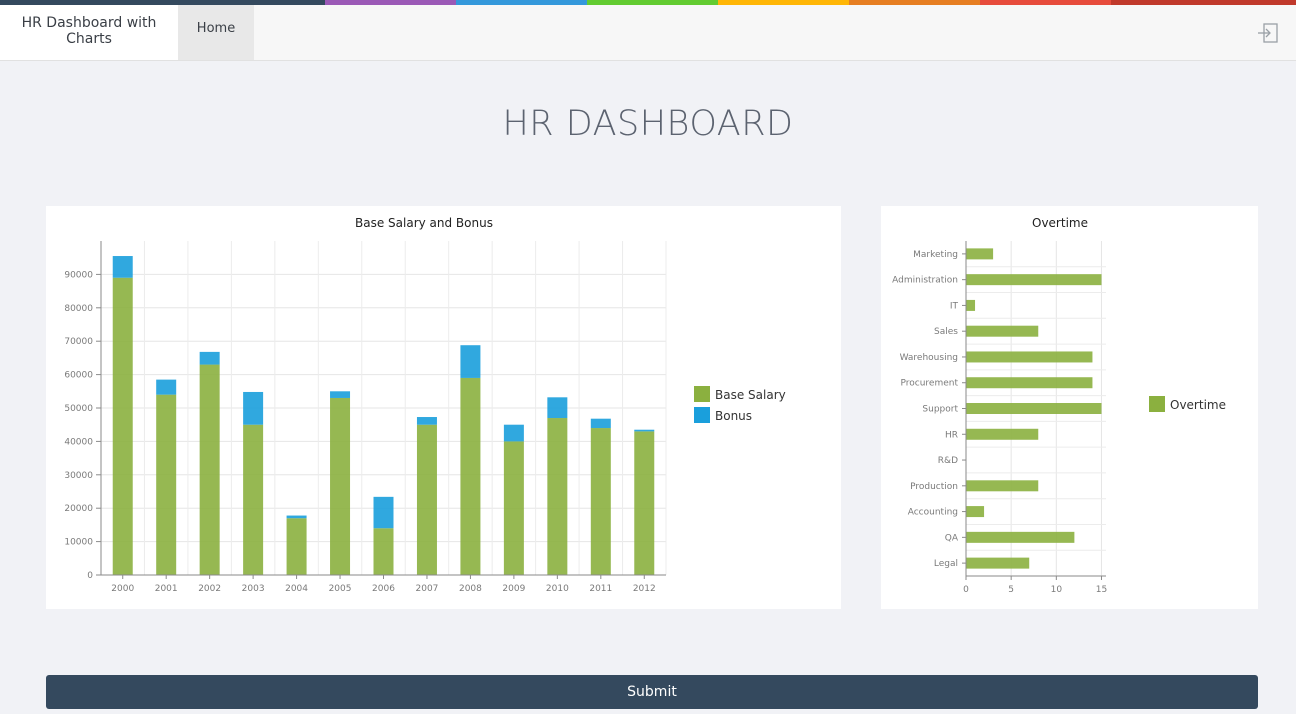 The image size is (1296, 714). I want to click on nav-home-tab: Home, so click(216, 32).